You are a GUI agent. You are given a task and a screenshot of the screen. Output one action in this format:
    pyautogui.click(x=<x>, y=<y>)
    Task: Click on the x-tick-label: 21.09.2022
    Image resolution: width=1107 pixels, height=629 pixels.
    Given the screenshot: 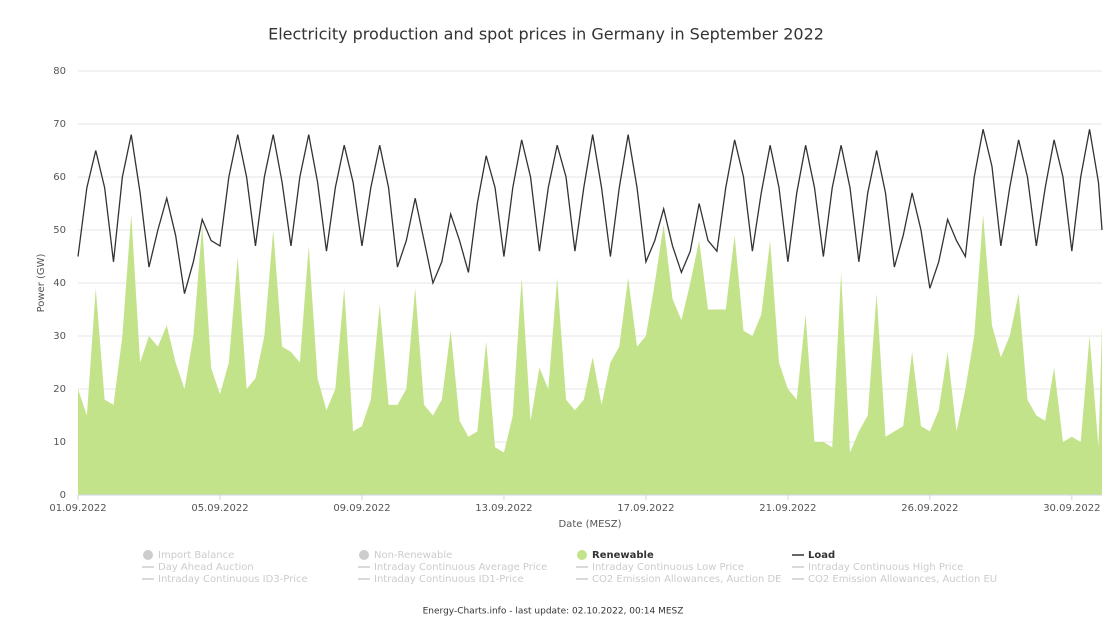 What is the action you would take?
    pyautogui.click(x=787, y=508)
    